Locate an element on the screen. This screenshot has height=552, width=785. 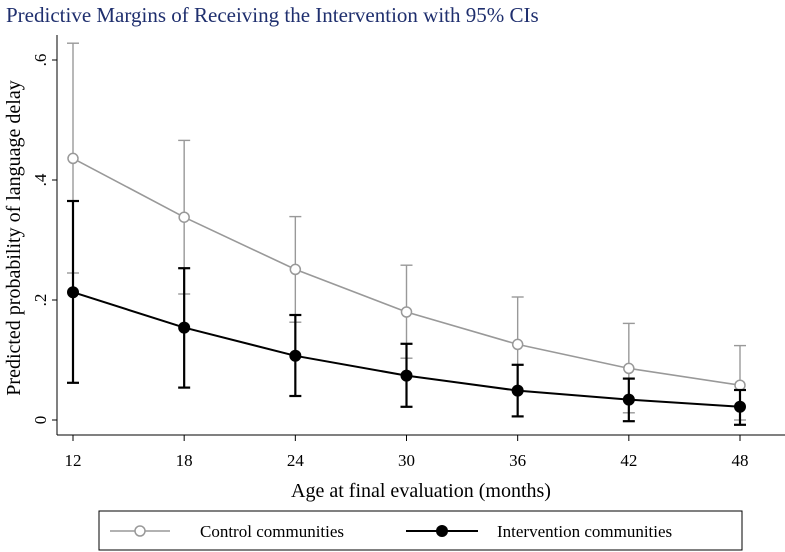
x-tick-label: 24 is located at coordinates (296, 460).